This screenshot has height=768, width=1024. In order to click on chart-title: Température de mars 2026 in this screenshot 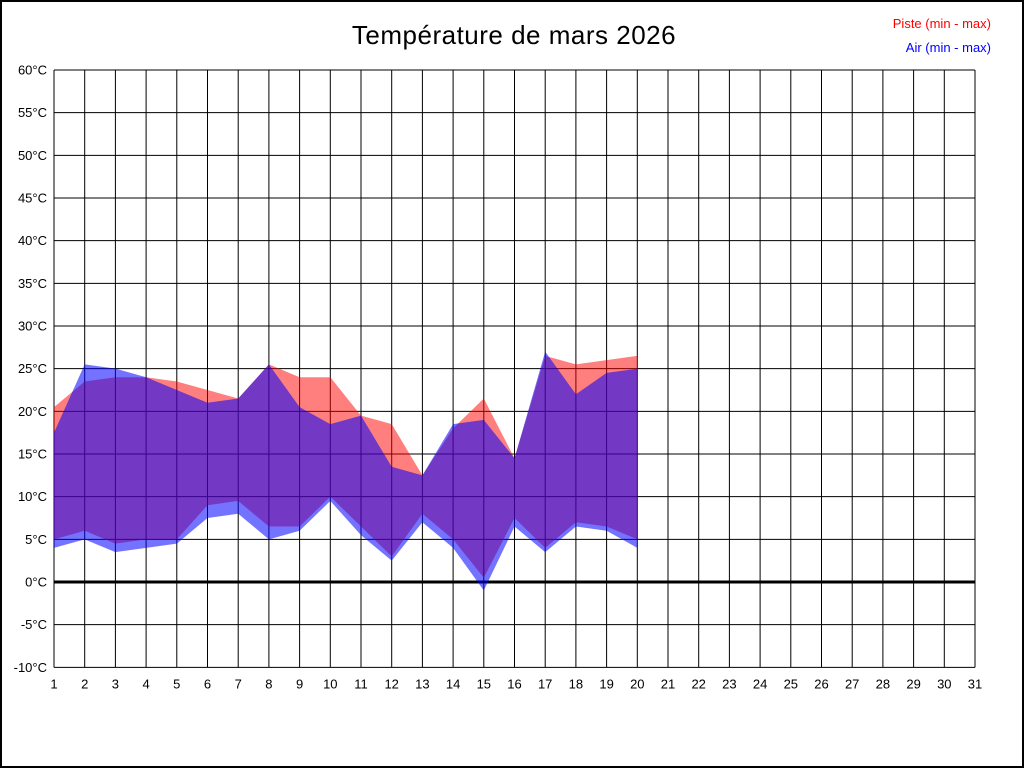, I will do `click(514, 35)`.